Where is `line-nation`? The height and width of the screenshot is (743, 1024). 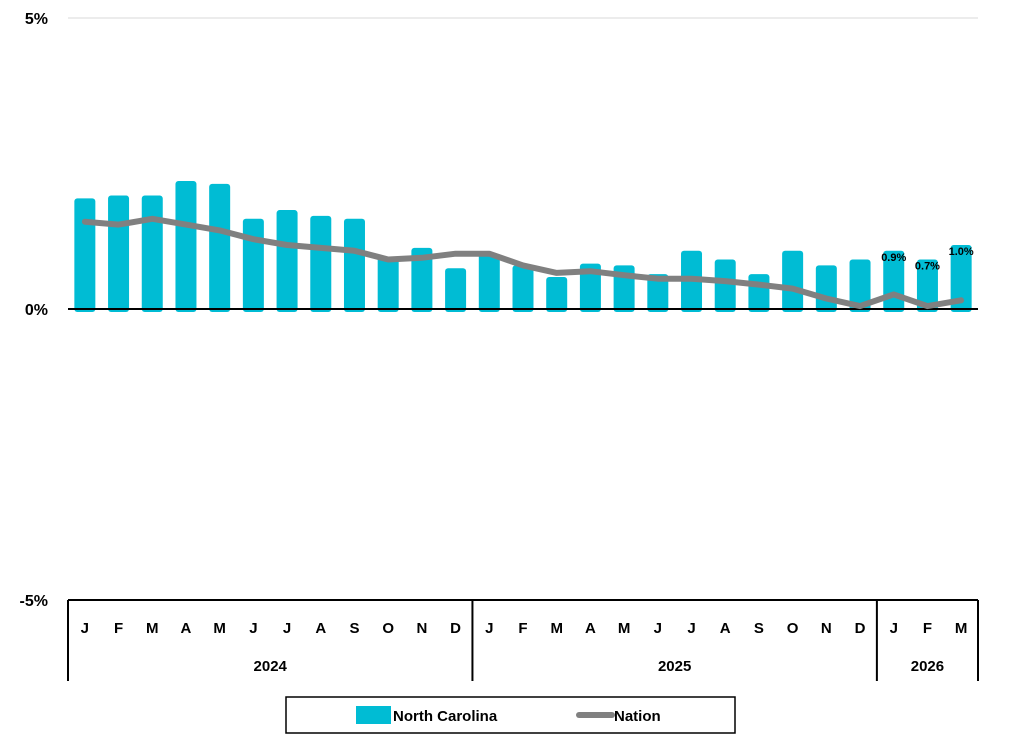 line-nation is located at coordinates (523, 262).